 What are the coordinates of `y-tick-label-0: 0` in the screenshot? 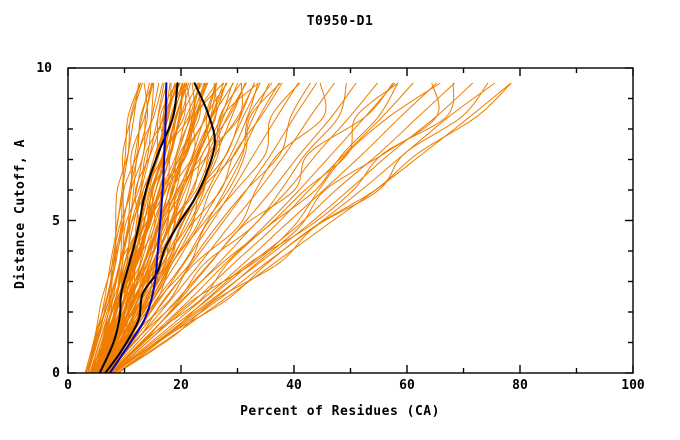 It's located at (56, 373).